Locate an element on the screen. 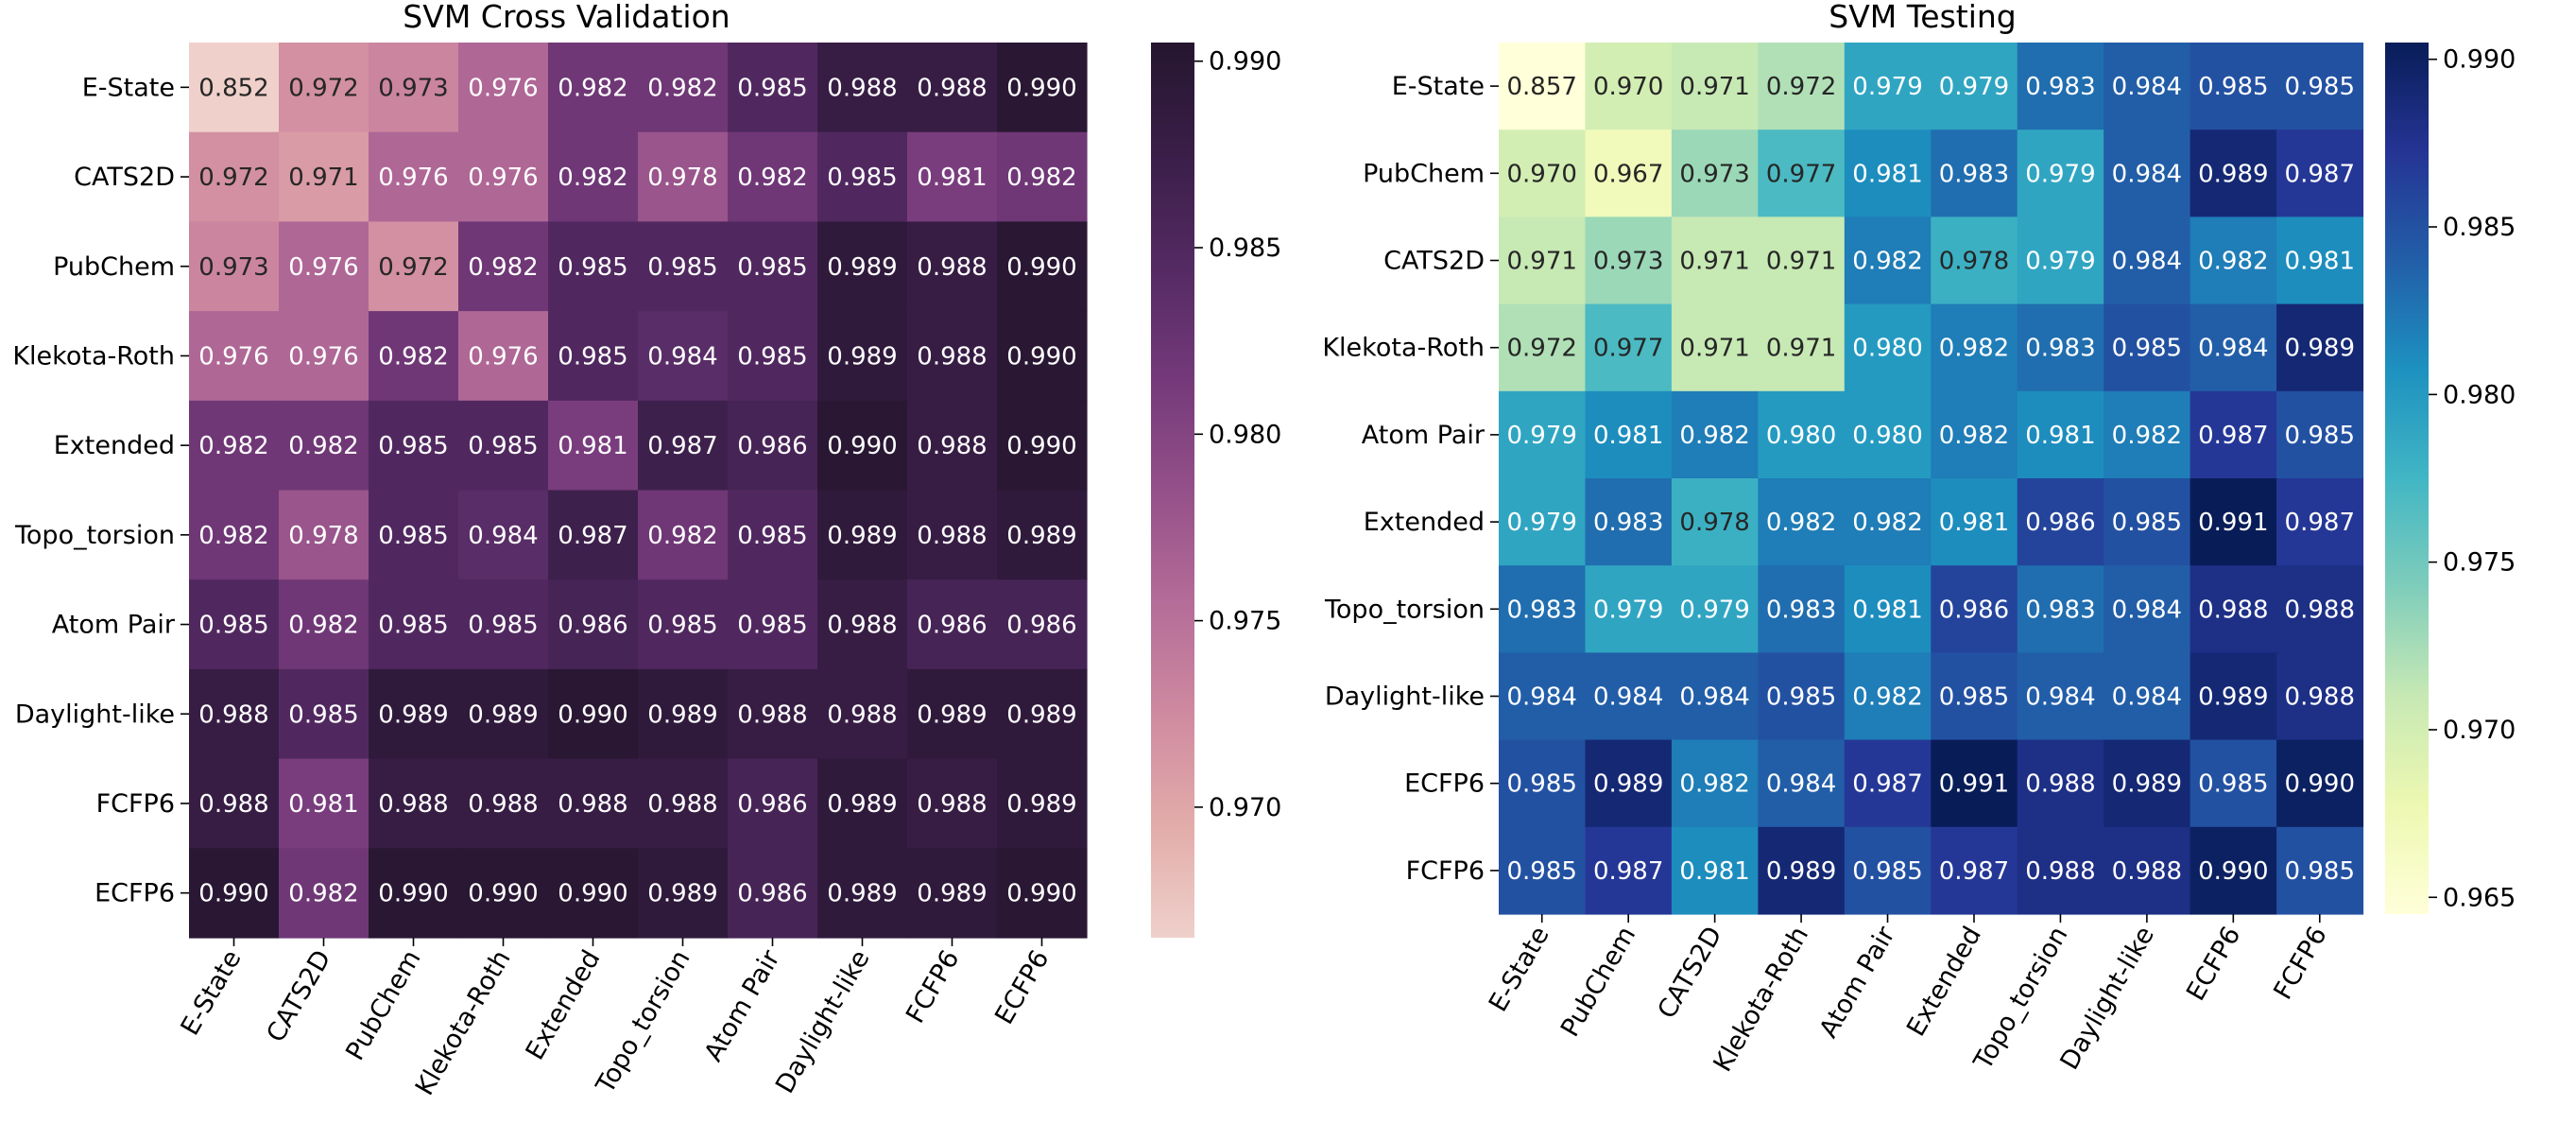  testing-cell-label-r2-c0: 0.971 is located at coordinates (1542, 262).